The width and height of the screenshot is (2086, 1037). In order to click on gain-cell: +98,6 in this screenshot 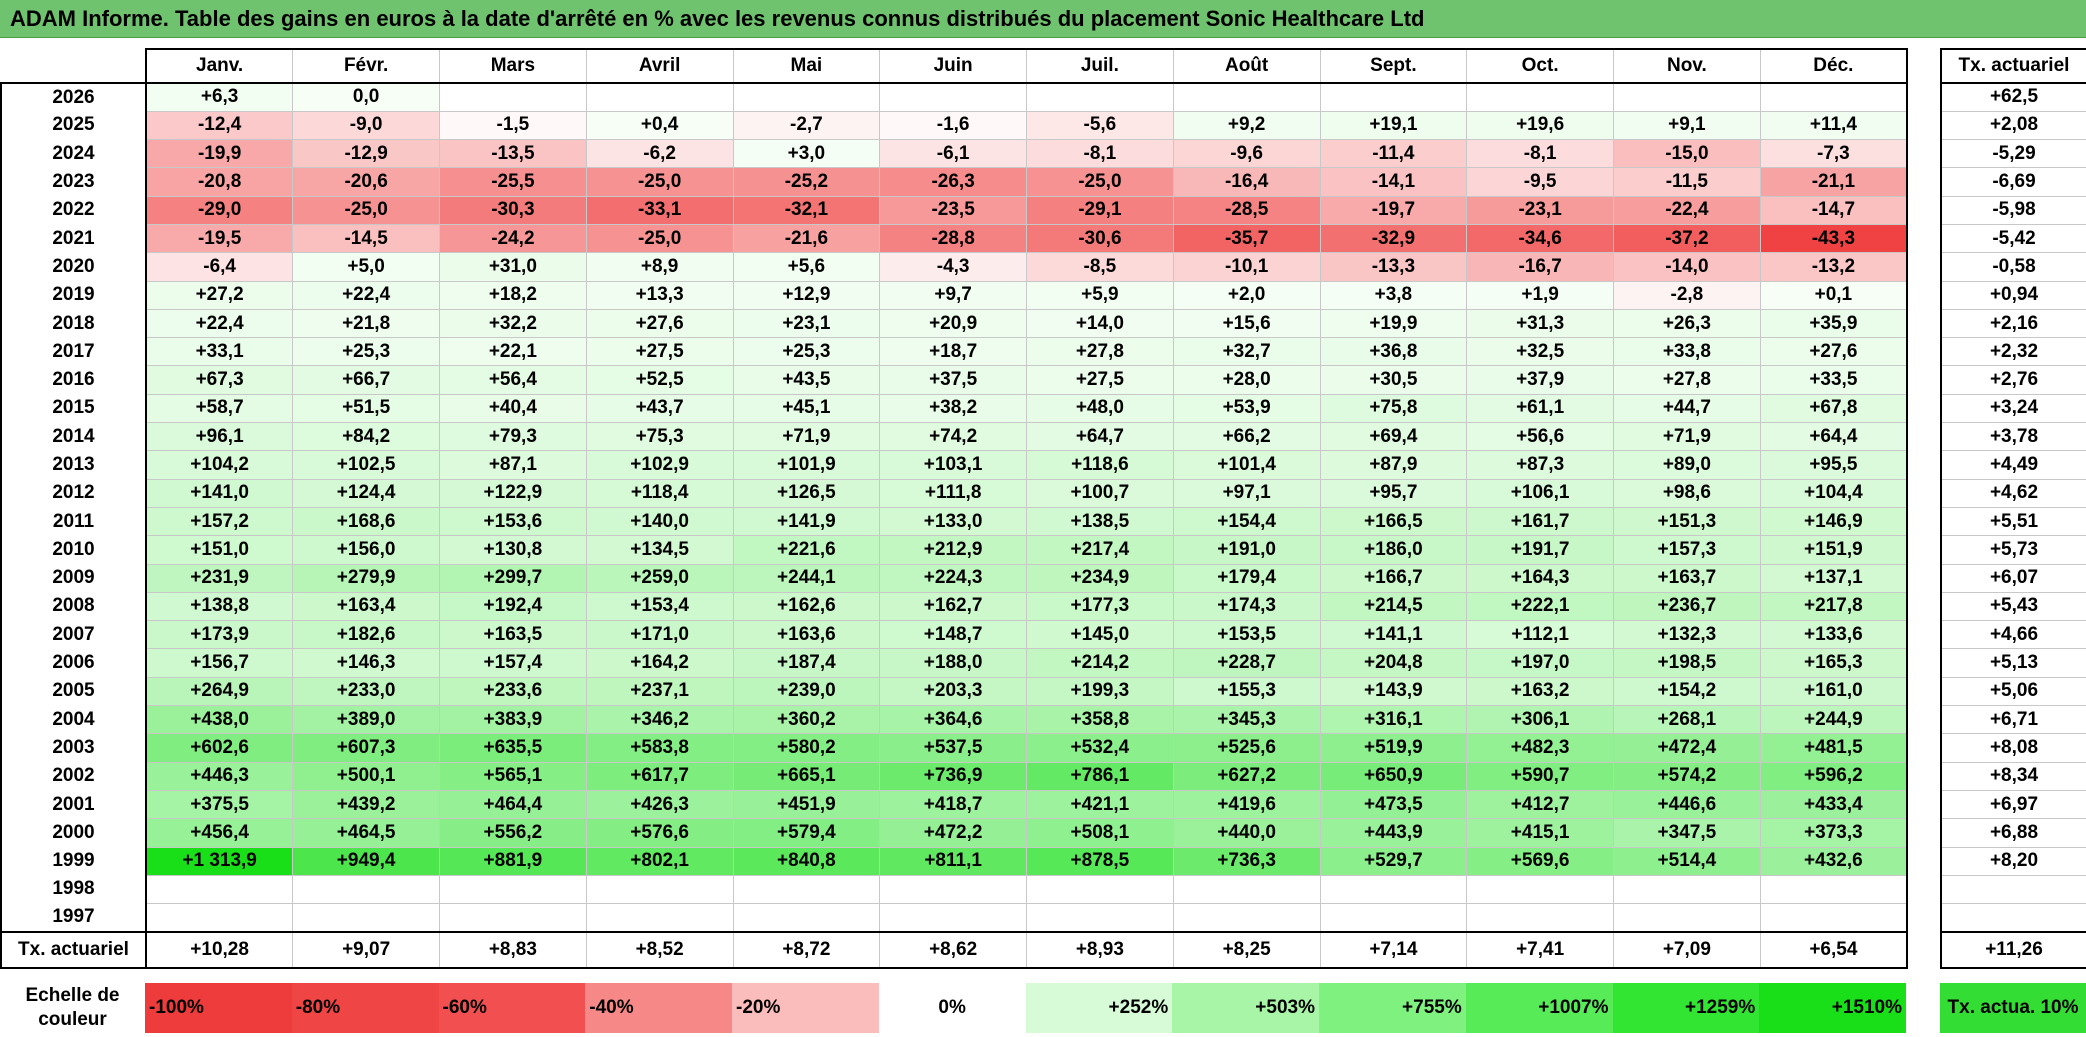, I will do `click(1687, 493)`.